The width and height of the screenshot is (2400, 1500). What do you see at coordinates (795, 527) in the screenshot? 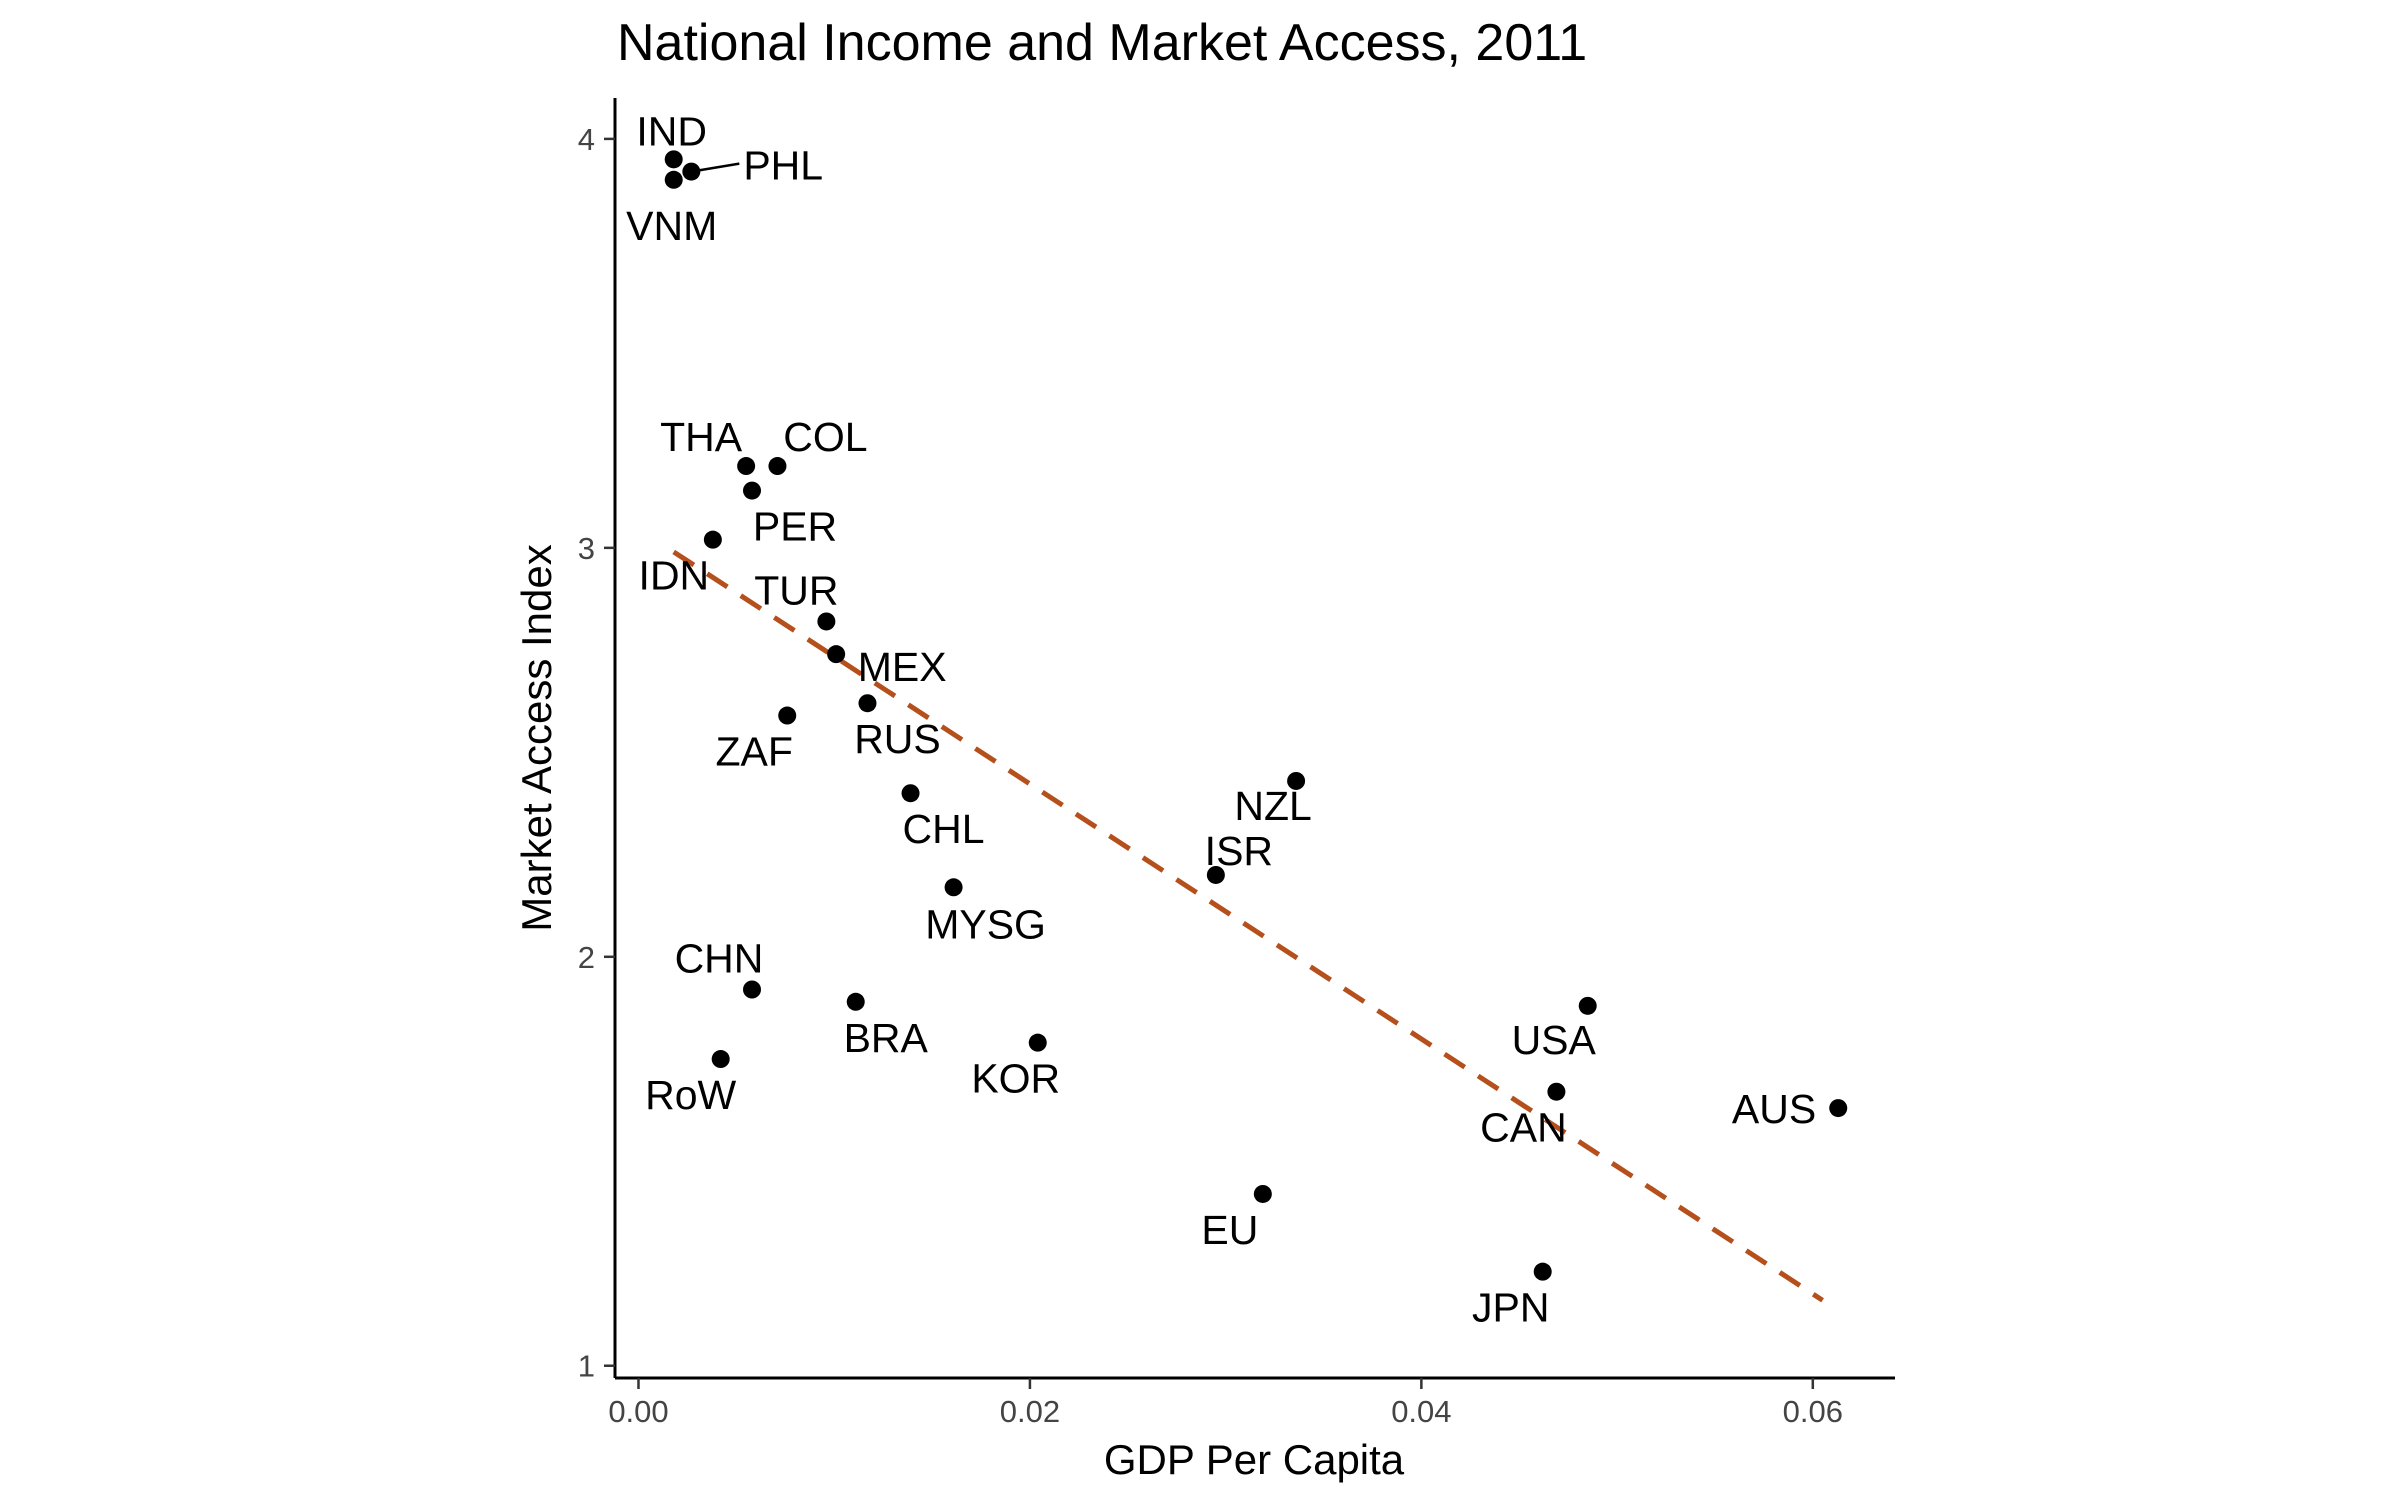
I see `point-label: PER` at bounding box center [795, 527].